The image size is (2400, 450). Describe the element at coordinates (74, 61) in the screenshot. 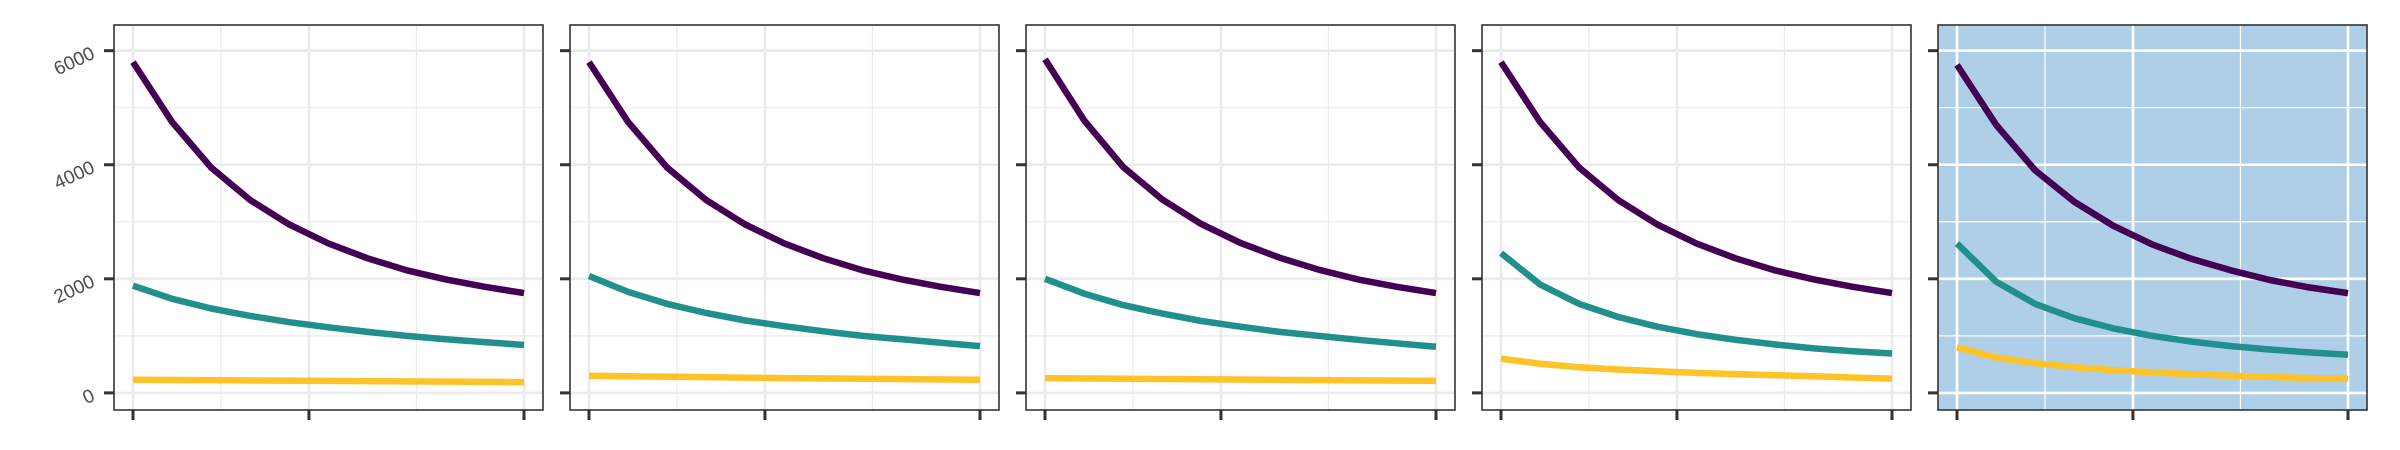

I see `y-tick-label: 6000` at that location.